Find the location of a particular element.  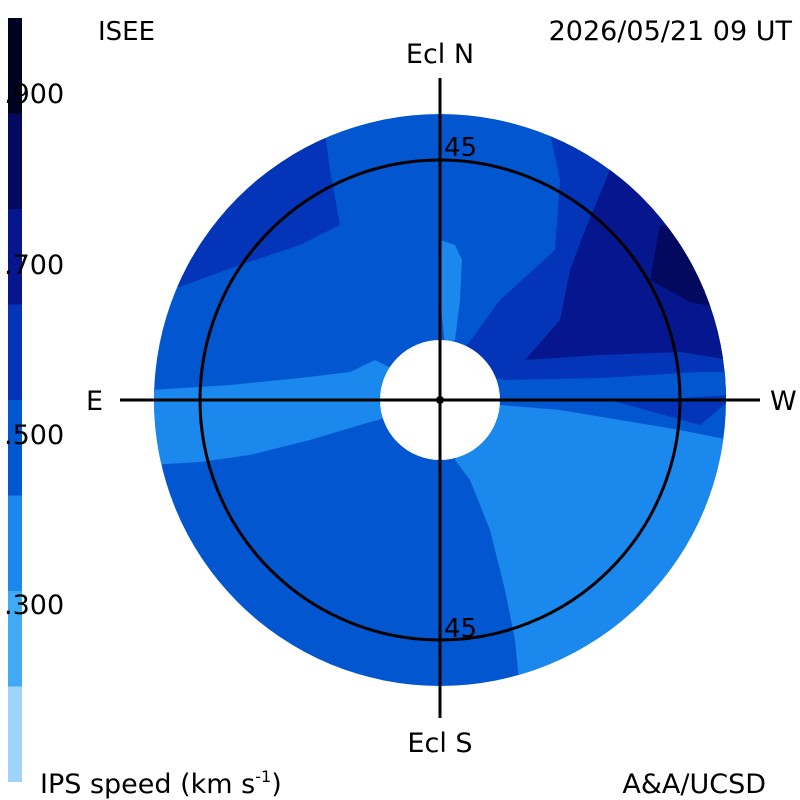

ring-label-top: 45 is located at coordinates (460, 148).